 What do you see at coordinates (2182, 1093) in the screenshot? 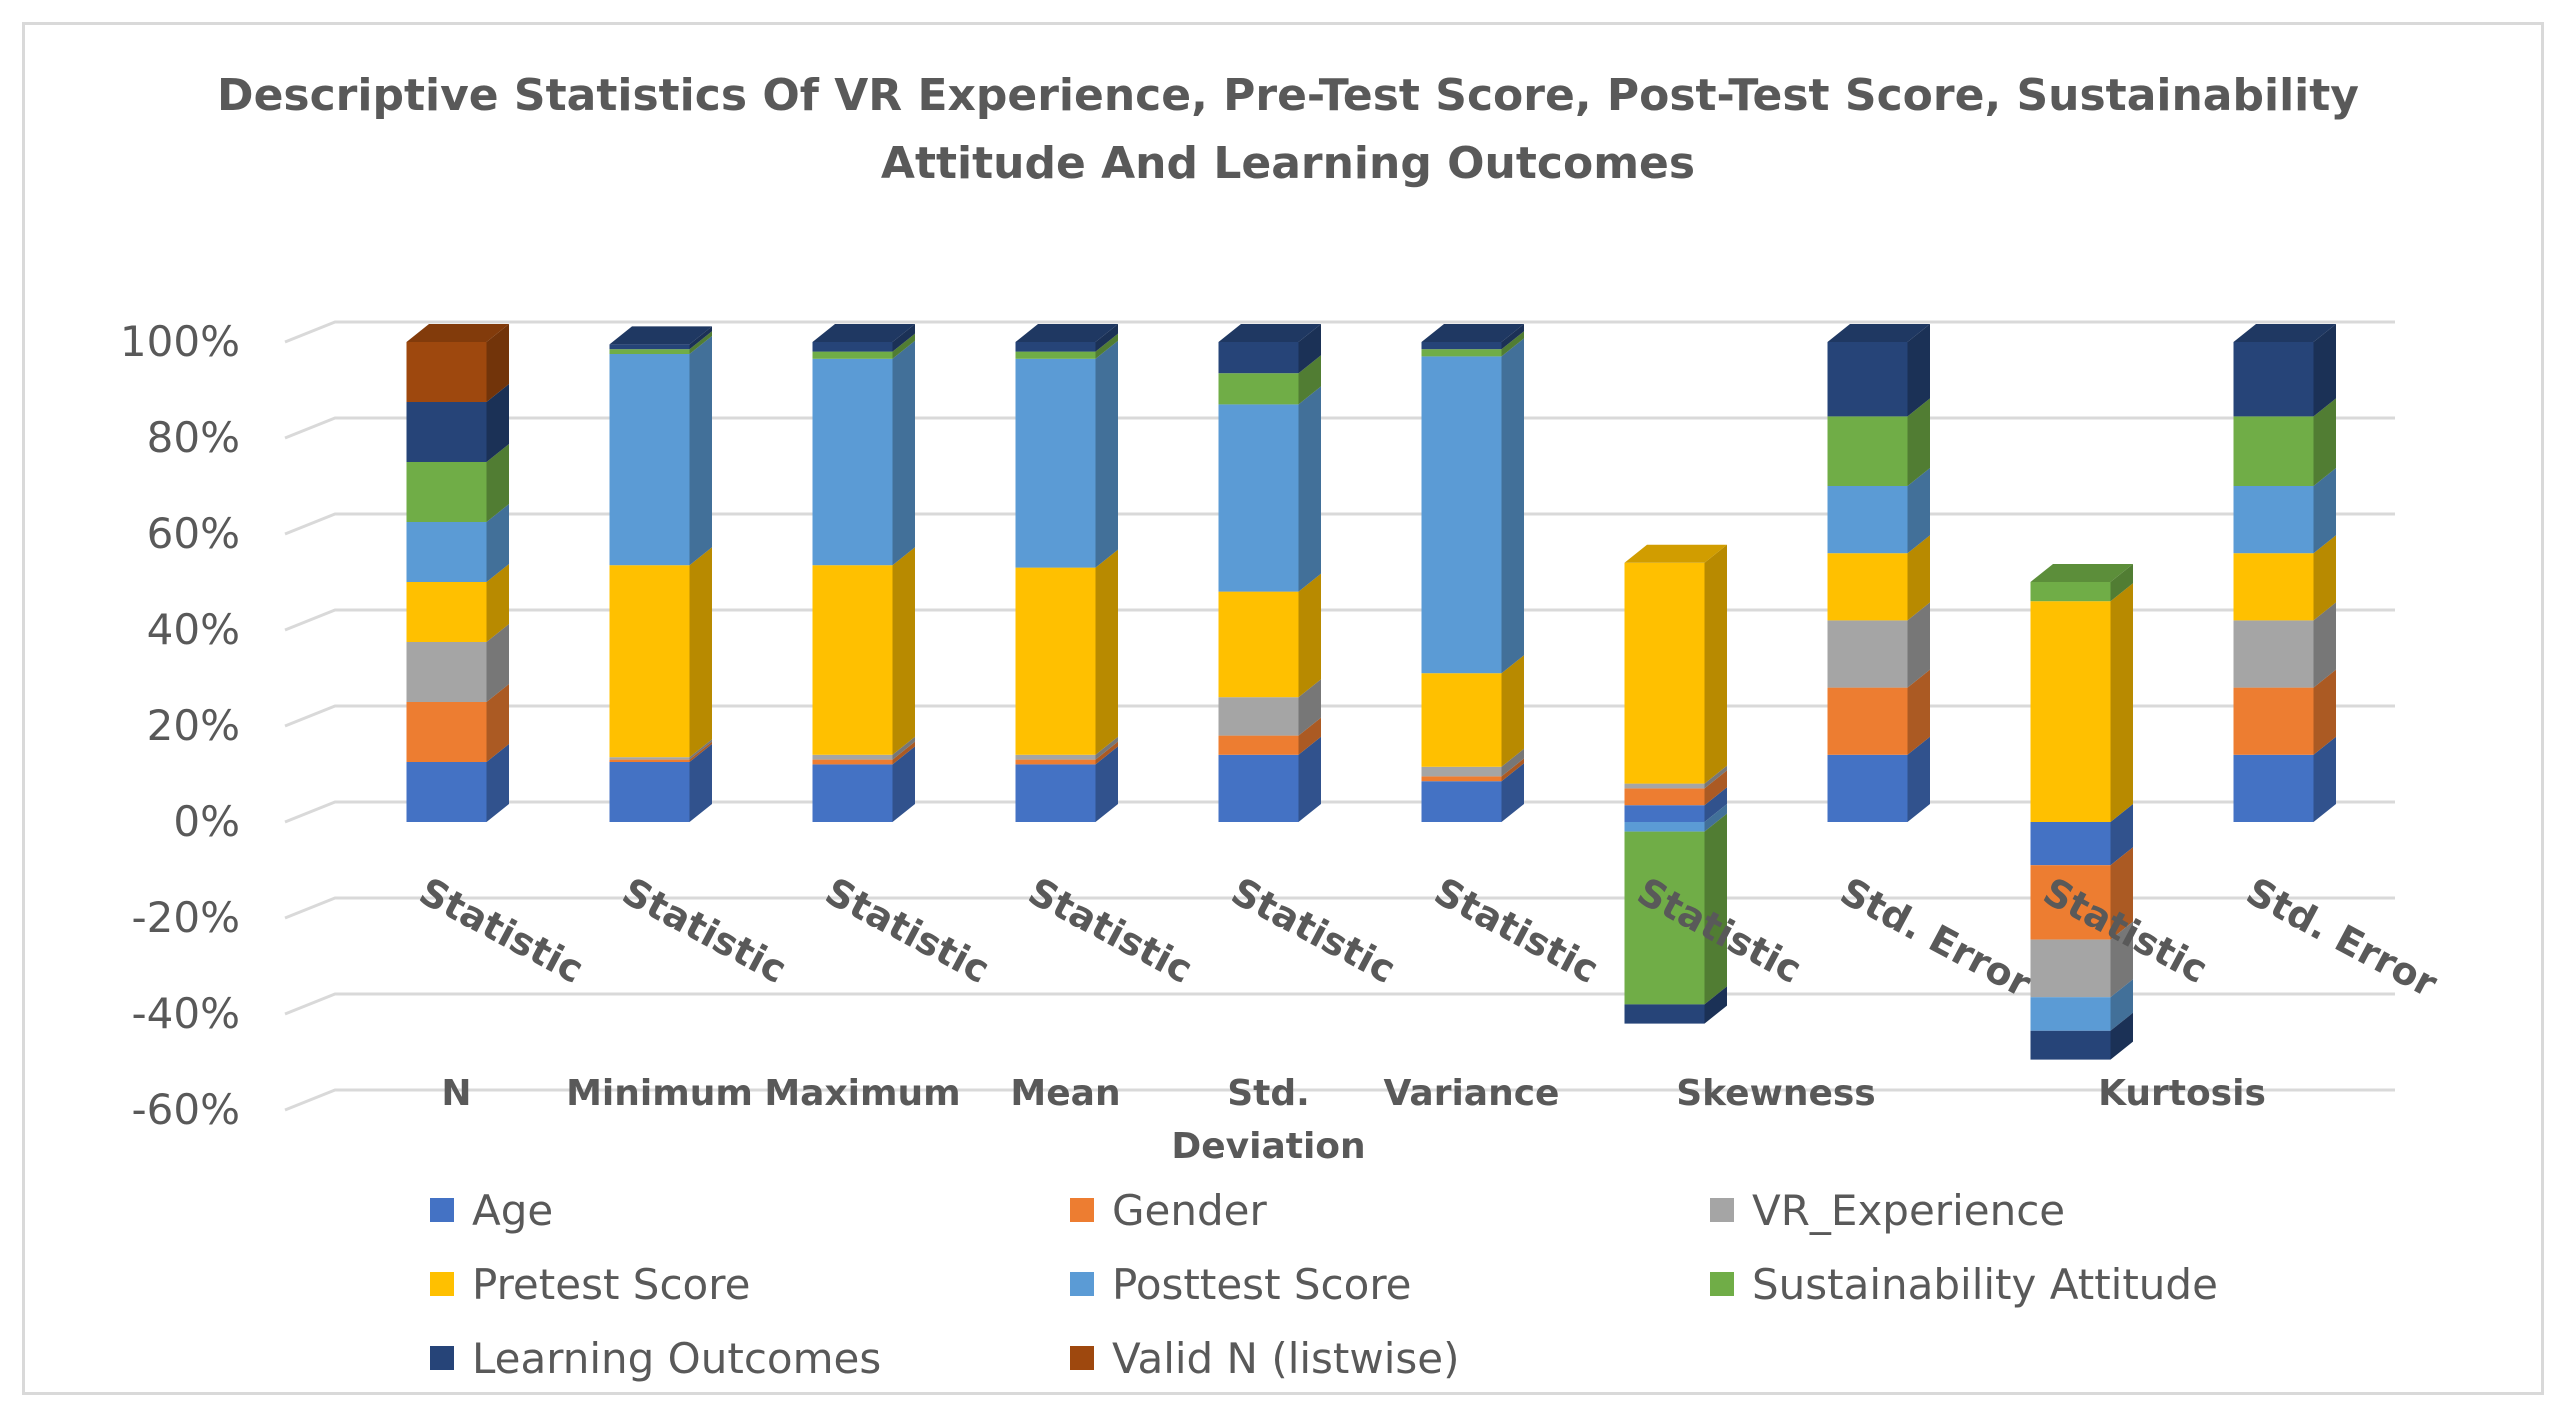
I see `x-group-label: Kurtosis` at bounding box center [2182, 1093].